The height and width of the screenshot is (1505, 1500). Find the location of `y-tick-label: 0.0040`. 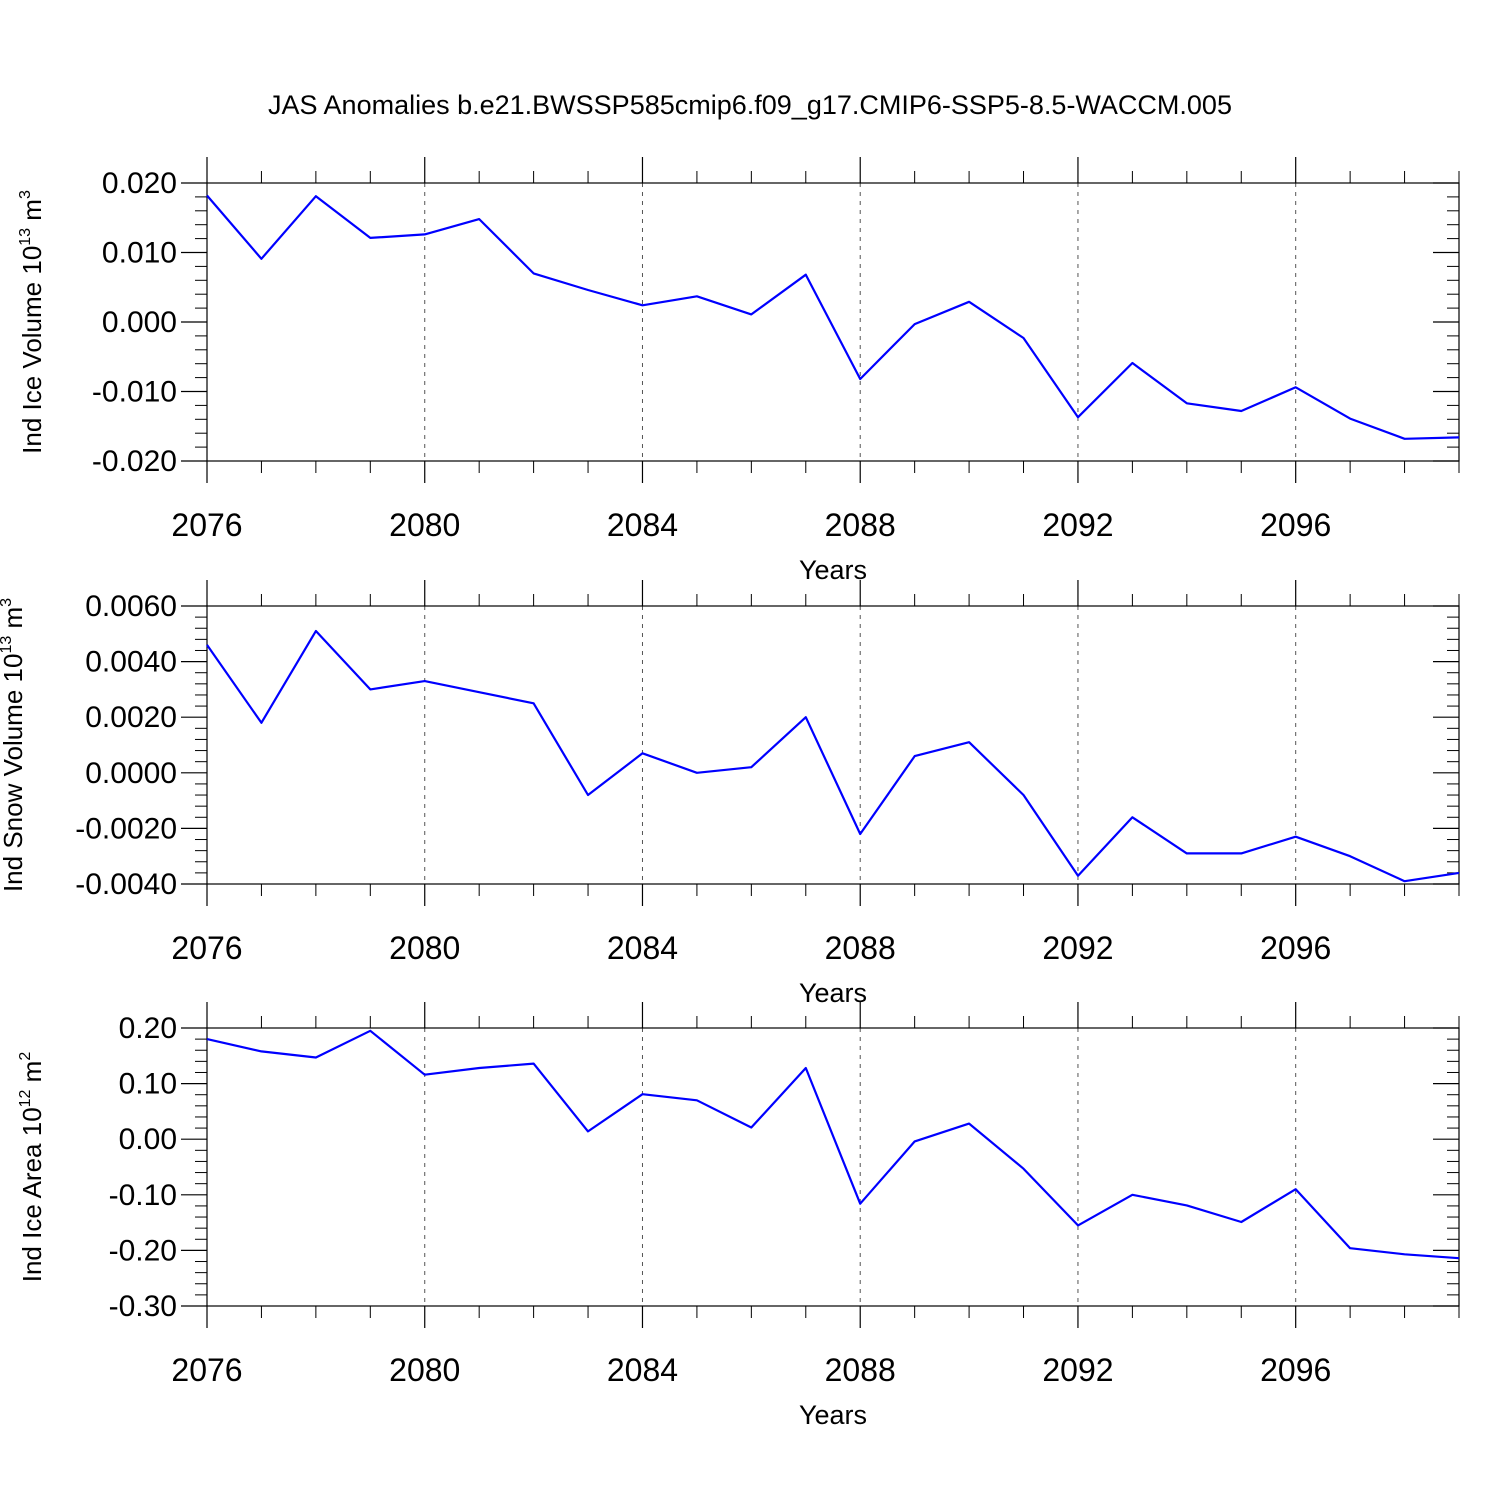

y-tick-label: 0.0040 is located at coordinates (131, 662).